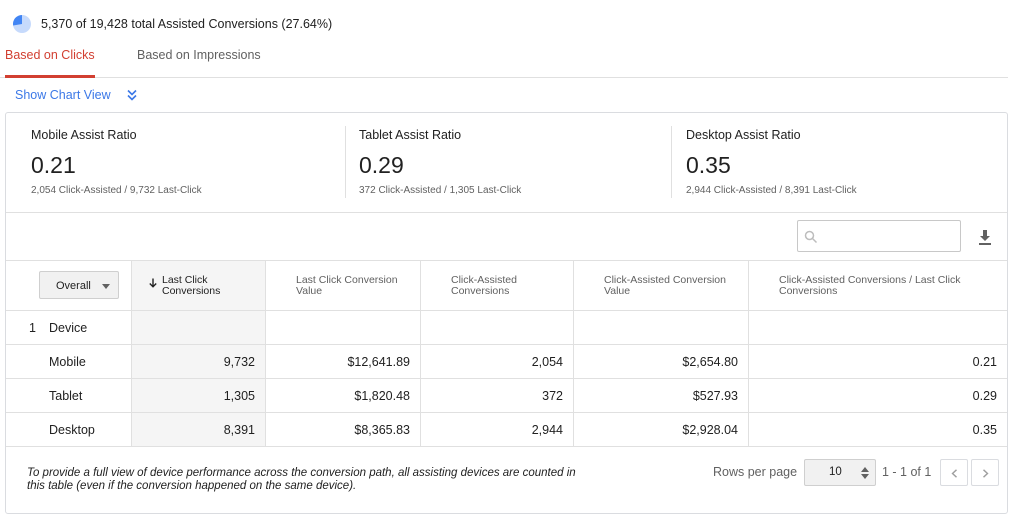  Describe the element at coordinates (239, 429) in the screenshot. I see `cell-value: 8,391` at that location.